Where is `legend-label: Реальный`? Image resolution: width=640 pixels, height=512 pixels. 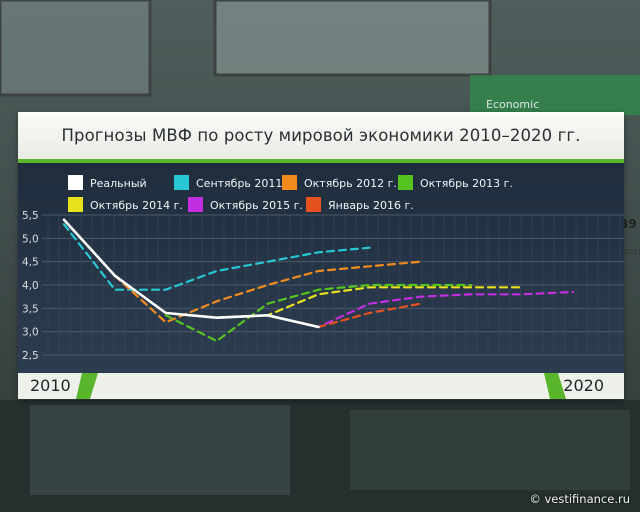
legend-label: Реальный is located at coordinates (118, 183).